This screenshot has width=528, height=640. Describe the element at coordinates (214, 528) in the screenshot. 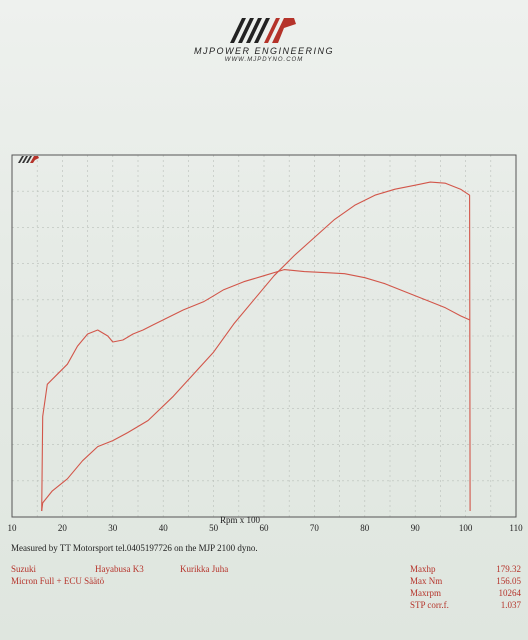

I see `x-tick-label: 50` at that location.